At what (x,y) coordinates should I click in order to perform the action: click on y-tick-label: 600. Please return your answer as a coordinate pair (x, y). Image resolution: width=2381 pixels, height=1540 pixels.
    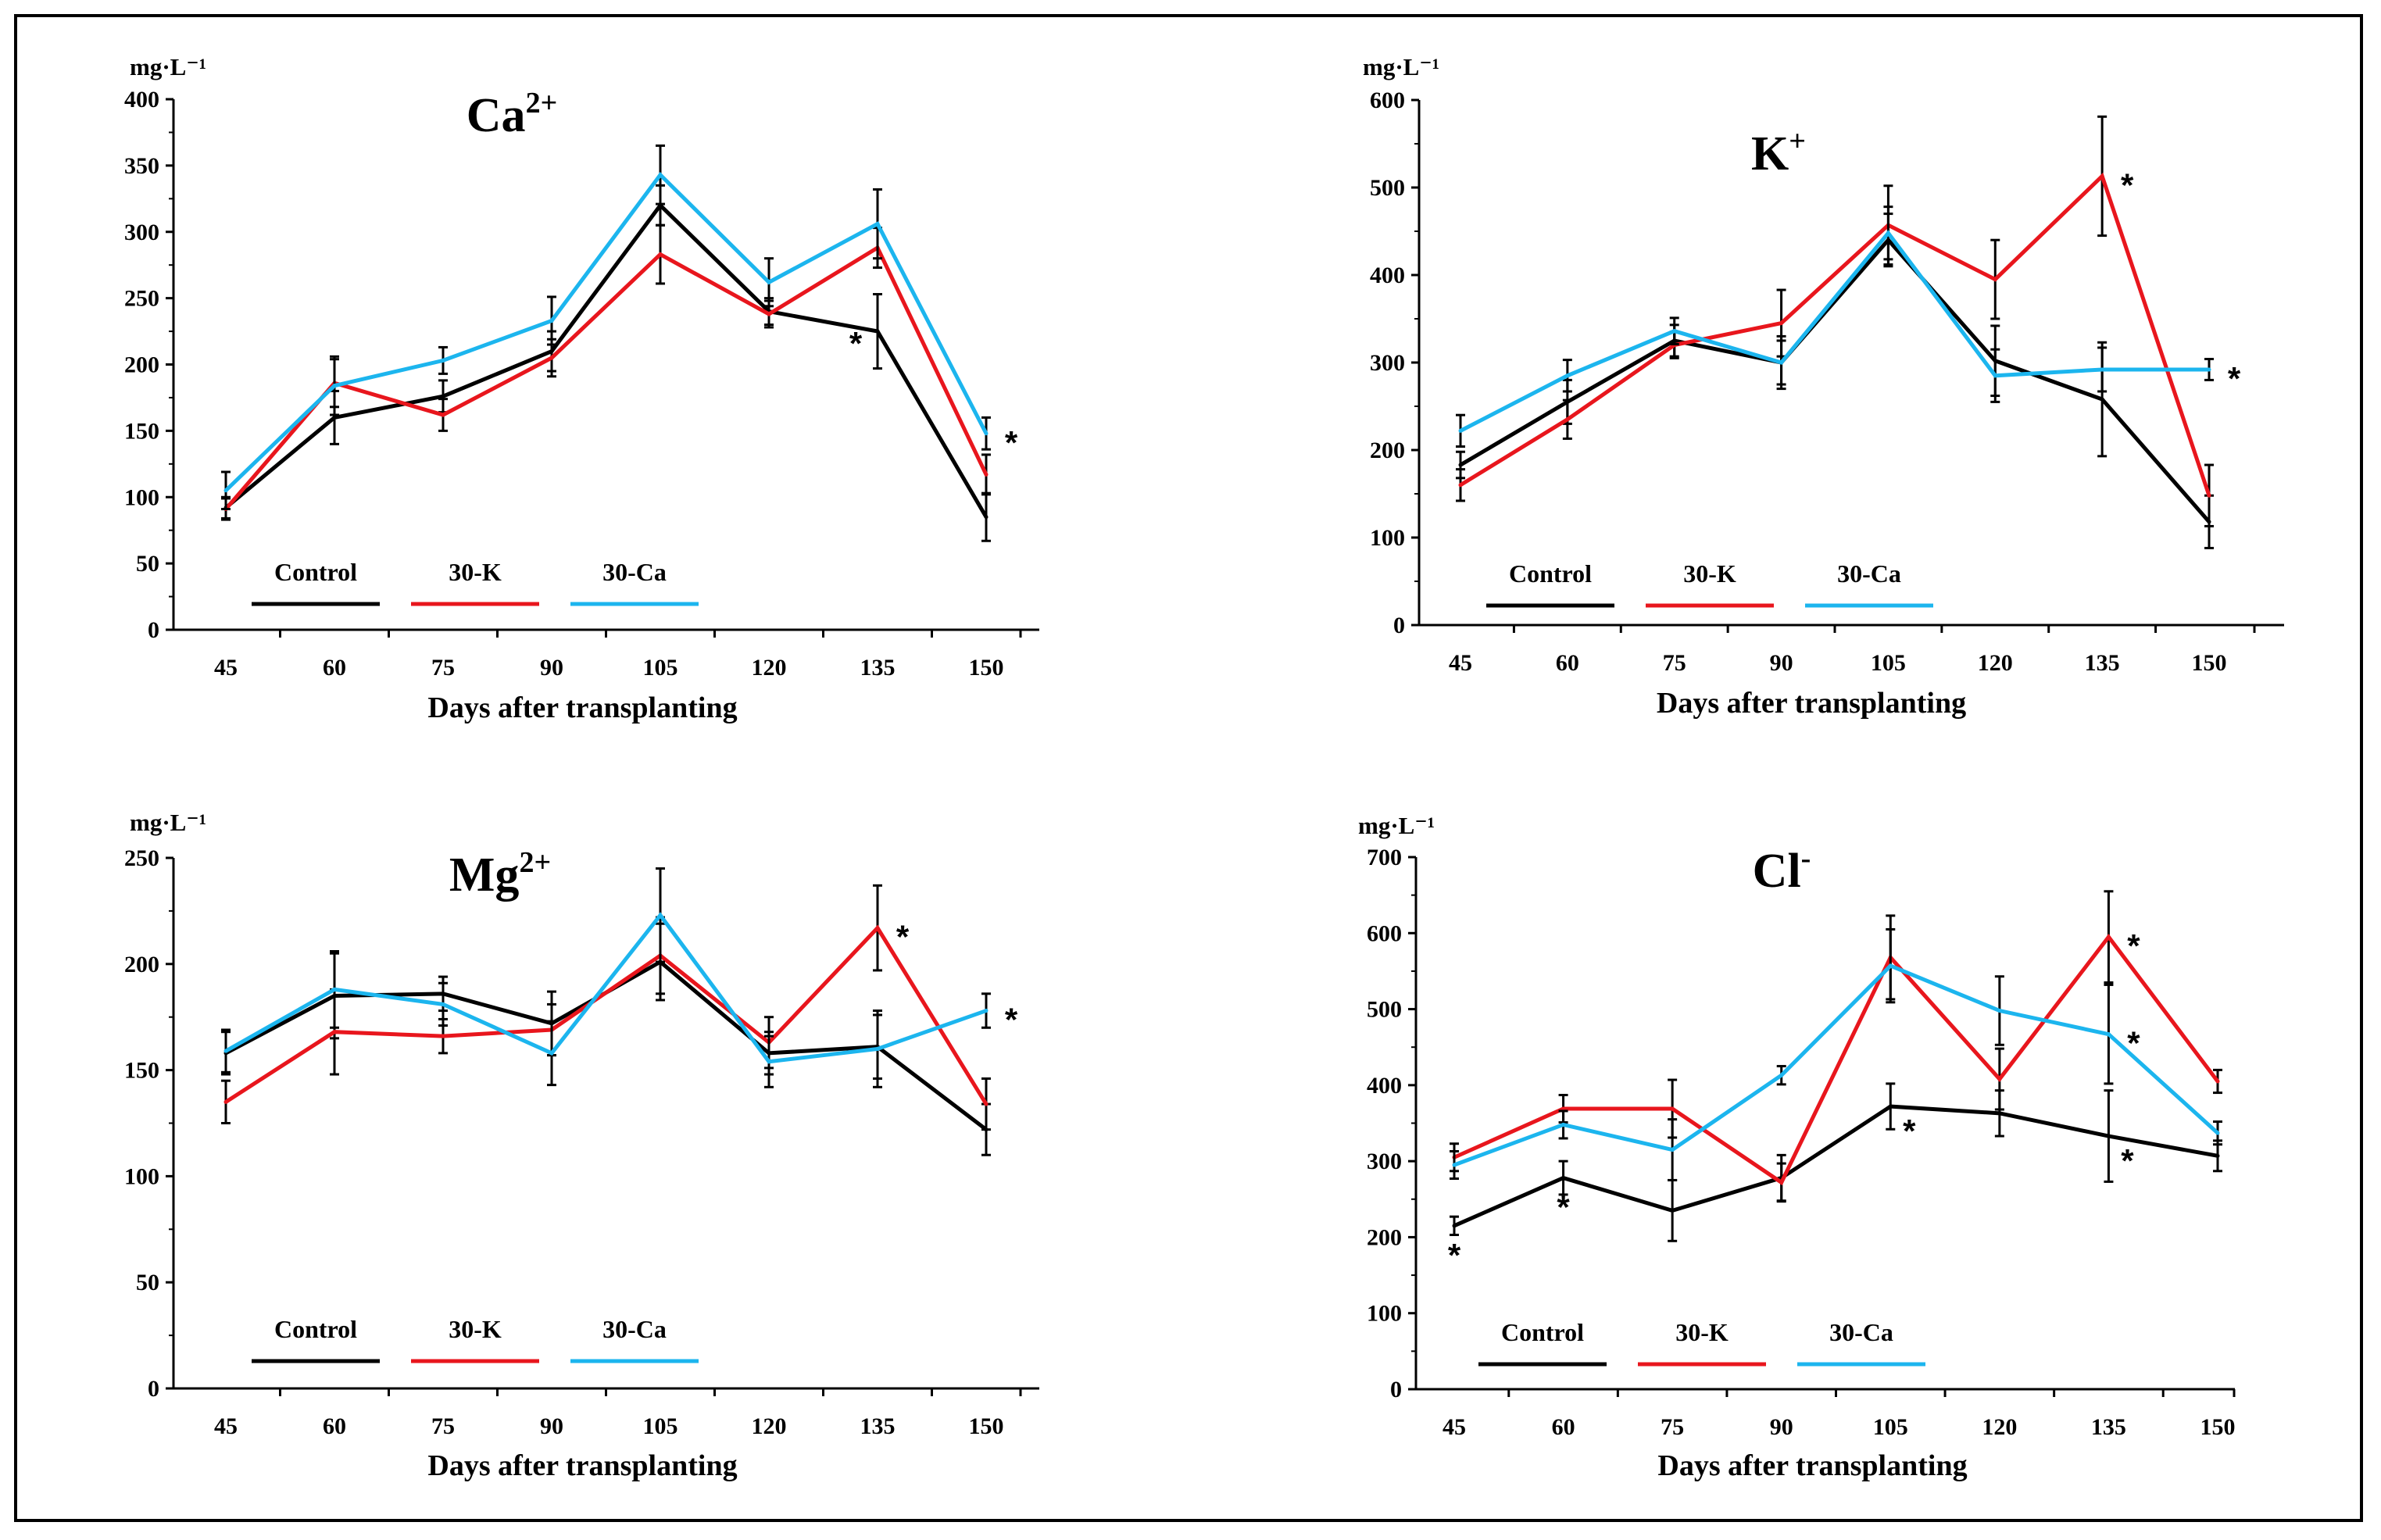
    Looking at the image, I should click on (1387, 100).